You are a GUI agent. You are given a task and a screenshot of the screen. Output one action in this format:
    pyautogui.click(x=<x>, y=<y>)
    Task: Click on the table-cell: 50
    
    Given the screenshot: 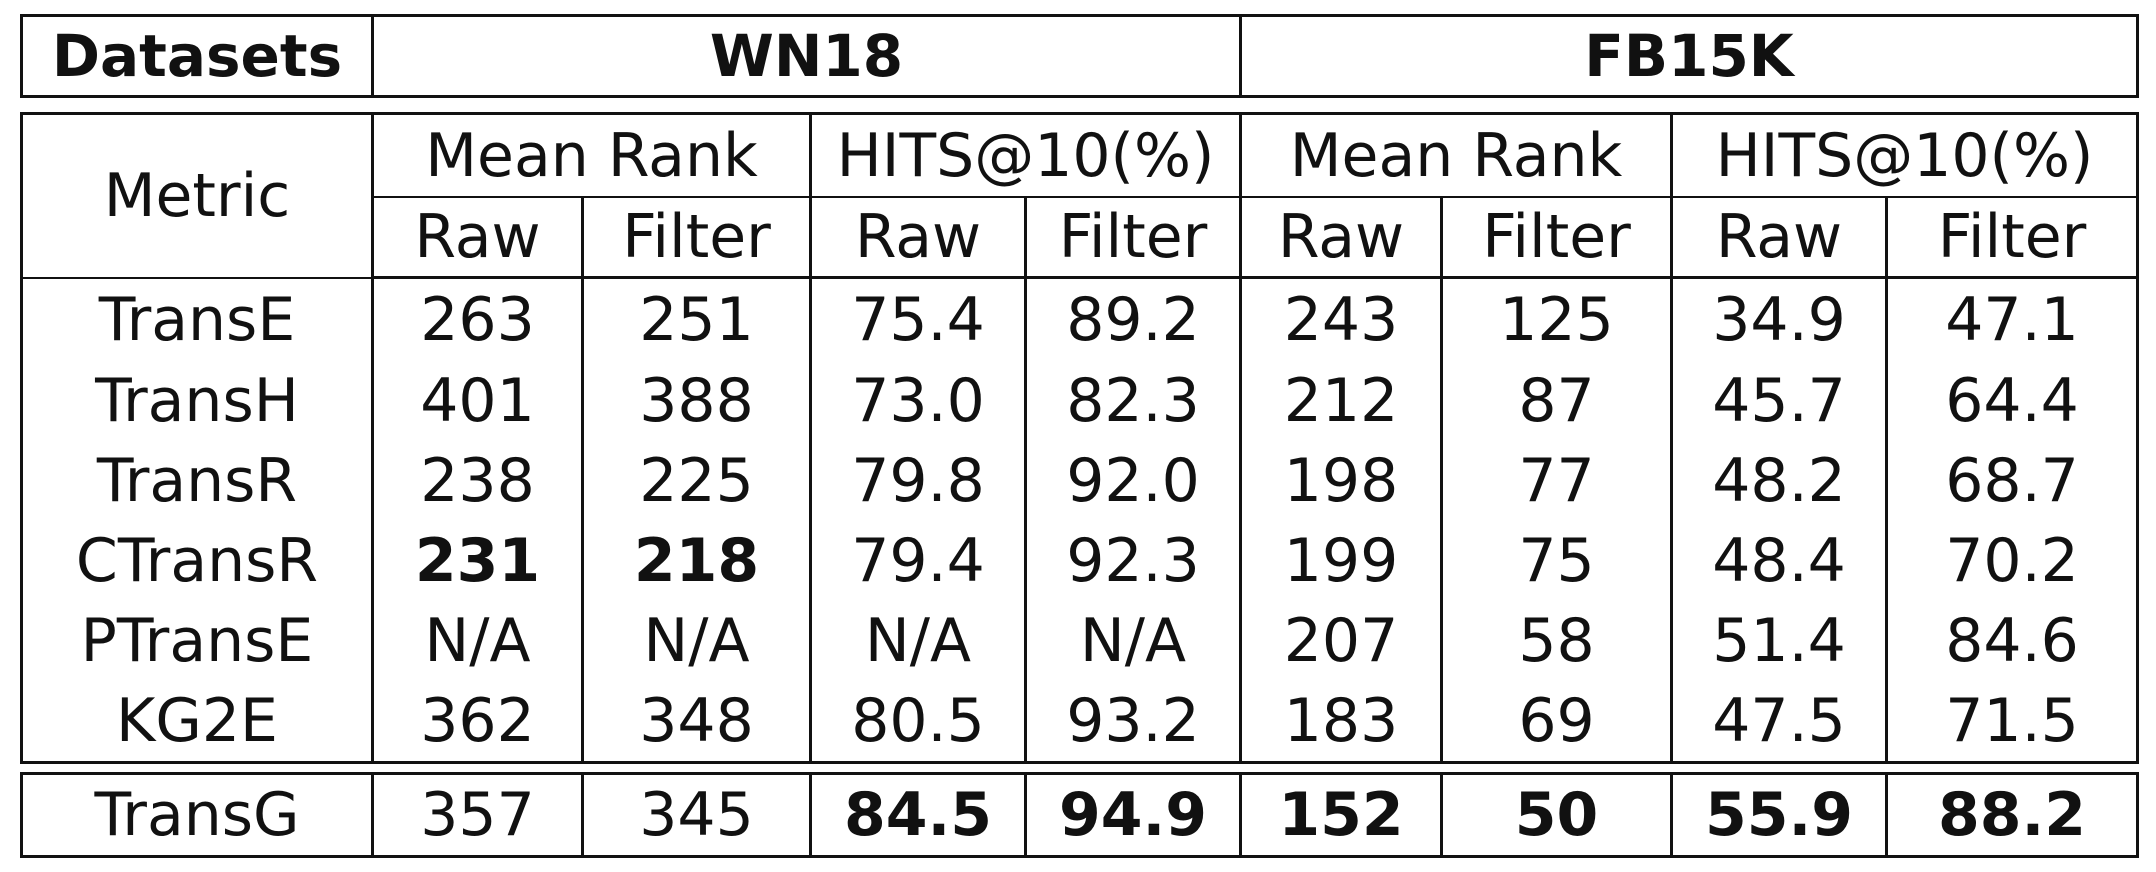 What is the action you would take?
    pyautogui.click(x=1556, y=815)
    